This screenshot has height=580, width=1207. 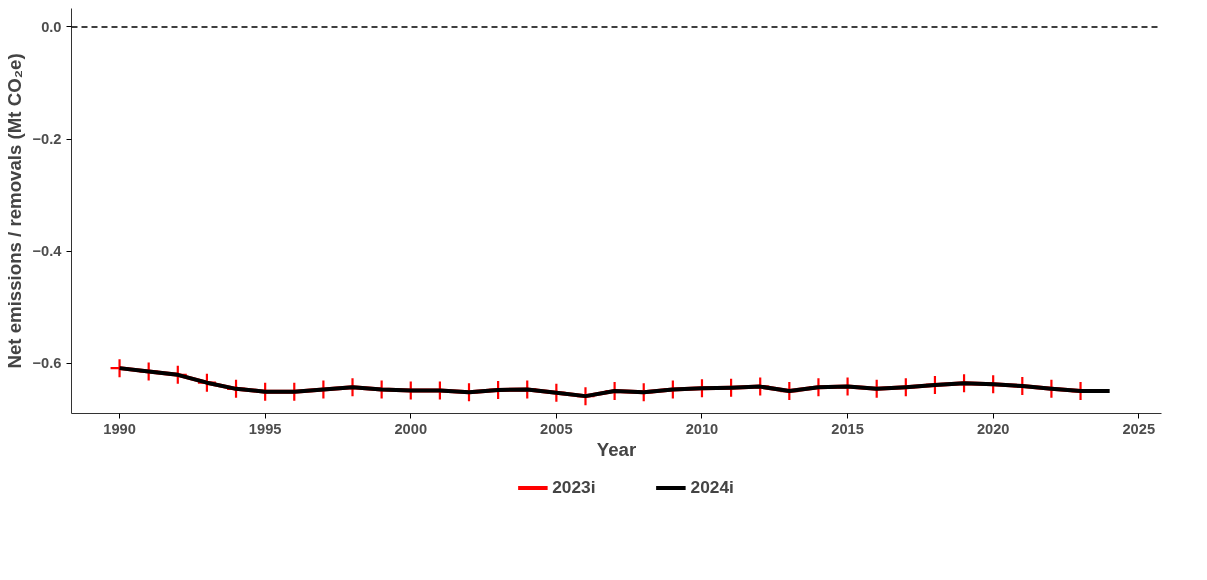 I want to click on x-tick-label: 1990, so click(x=119, y=428).